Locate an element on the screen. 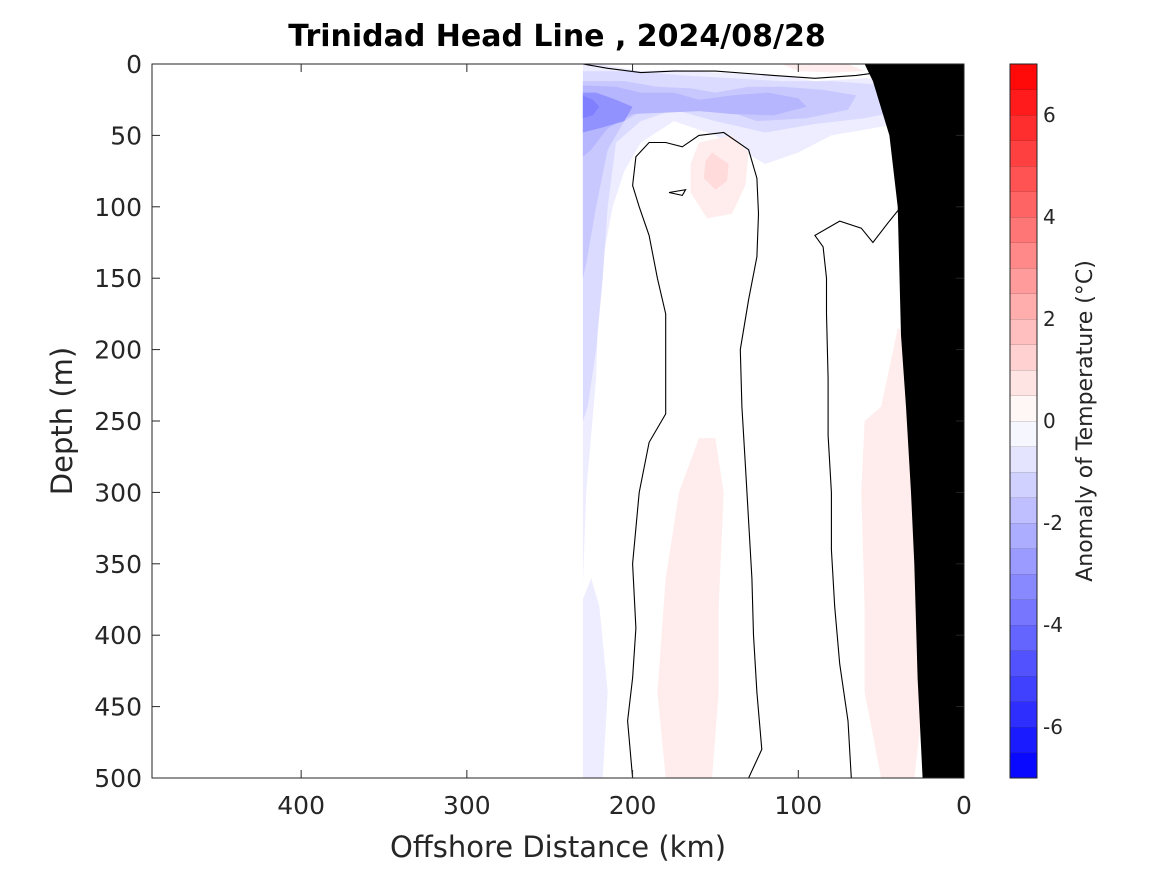  colorbar-tick-label: 4 is located at coordinates (1049, 217).